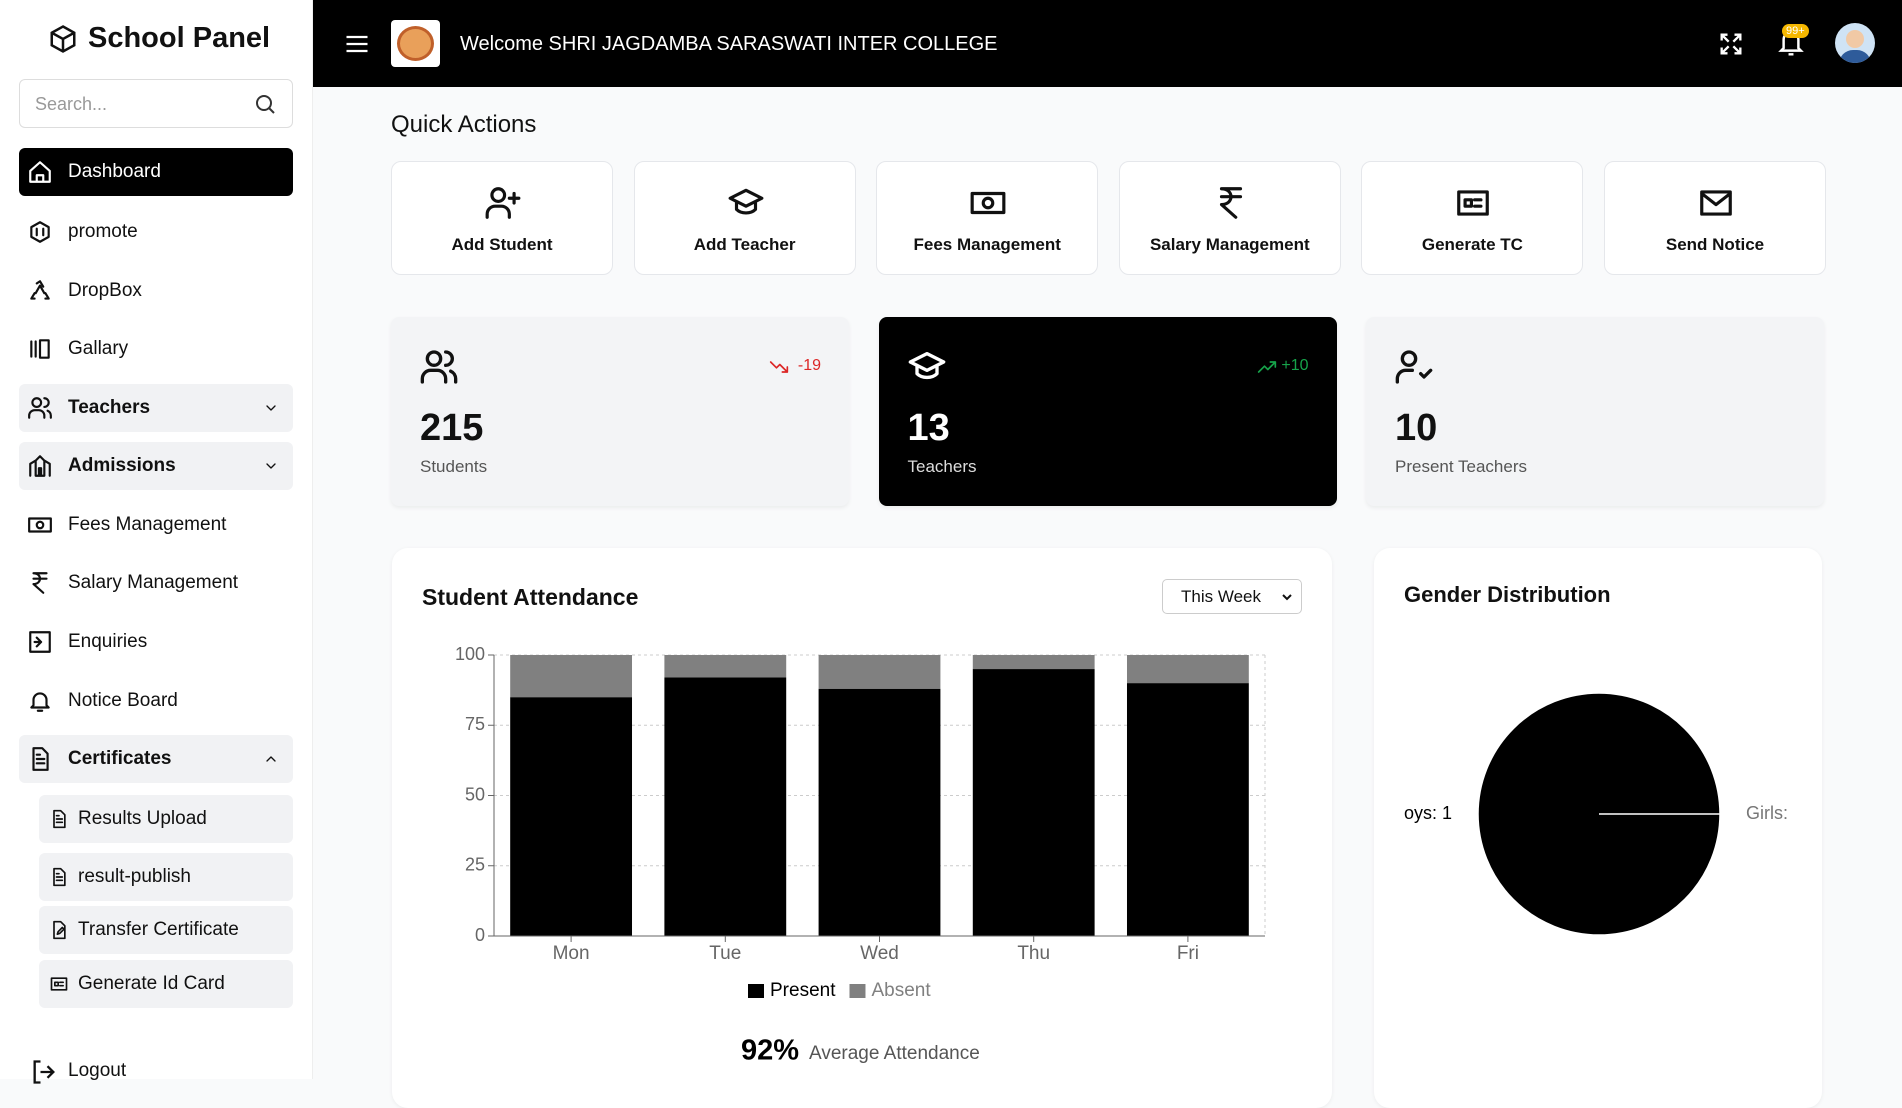 The width and height of the screenshot is (1902, 1108). I want to click on nav-item: Dashboard, so click(156, 172).